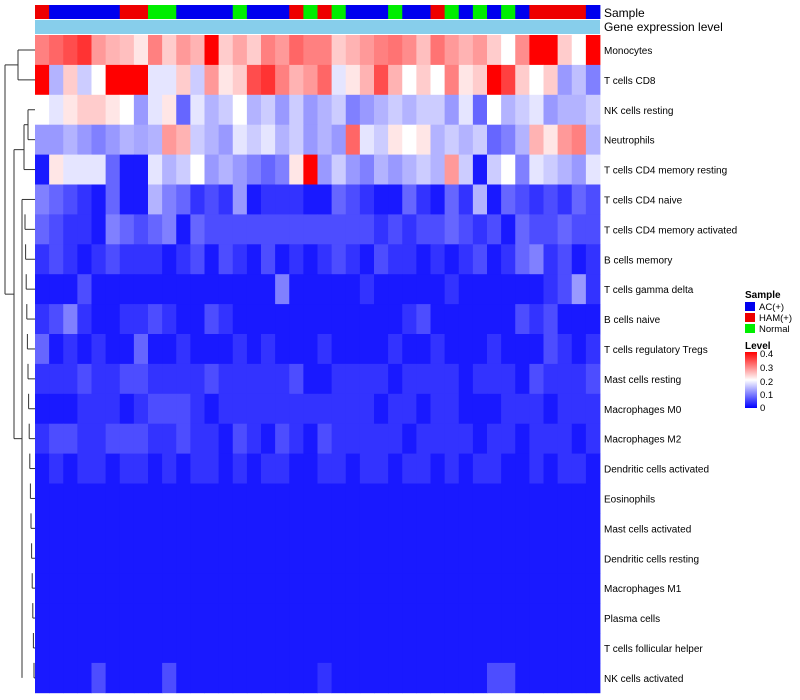 Image resolution: width=800 pixels, height=700 pixels. I want to click on row-label: Macrophages M1, so click(643, 589).